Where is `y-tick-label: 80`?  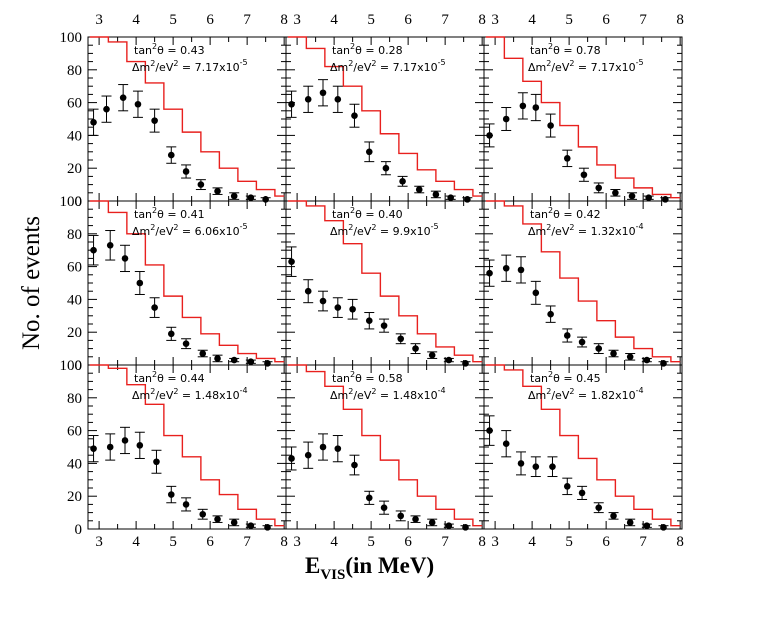
y-tick-label: 80 is located at coordinates (74, 71).